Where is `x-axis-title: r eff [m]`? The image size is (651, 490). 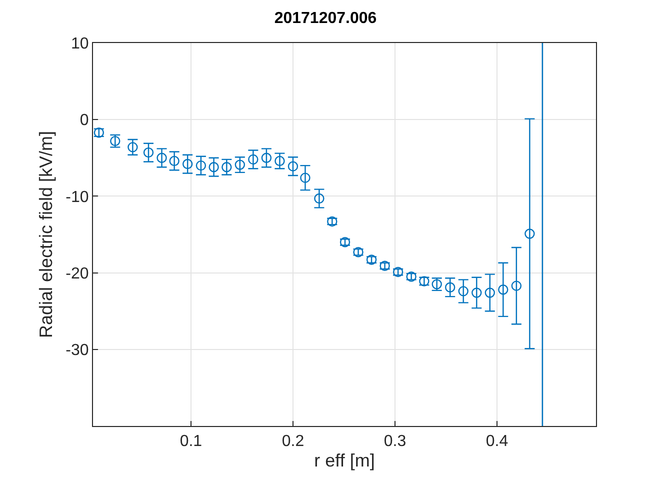 x-axis-title: r eff [m] is located at coordinates (344, 460).